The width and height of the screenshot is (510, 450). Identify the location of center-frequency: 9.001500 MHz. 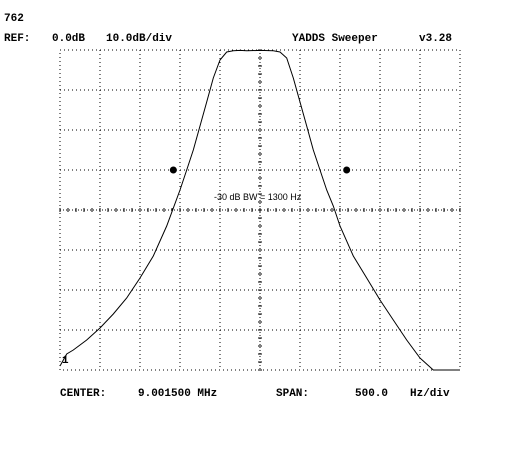
(178, 394).